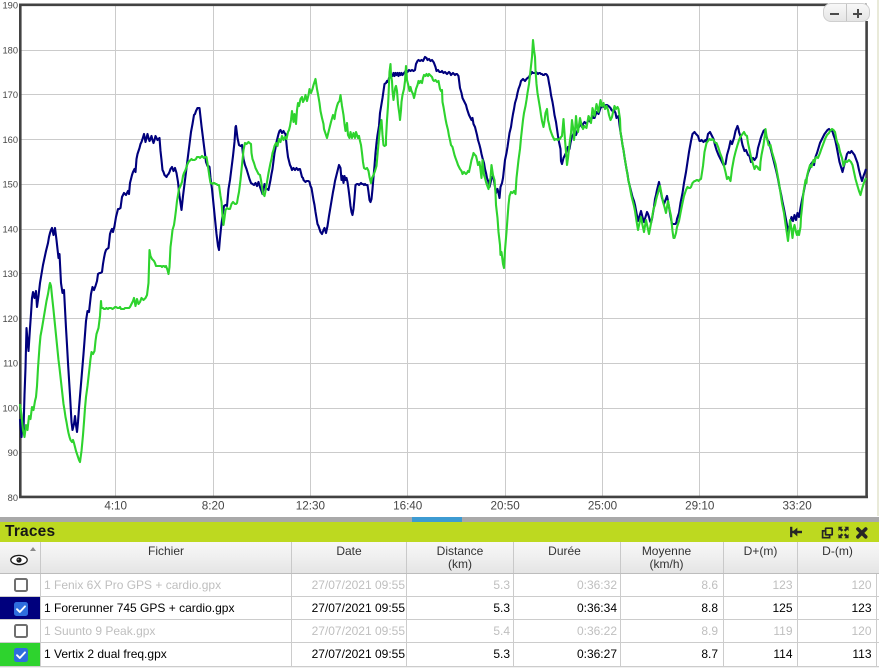 Image resolution: width=879 pixels, height=668 pixels. What do you see at coordinates (213, 506) in the screenshot?
I see `svg-text: 8:20` at bounding box center [213, 506].